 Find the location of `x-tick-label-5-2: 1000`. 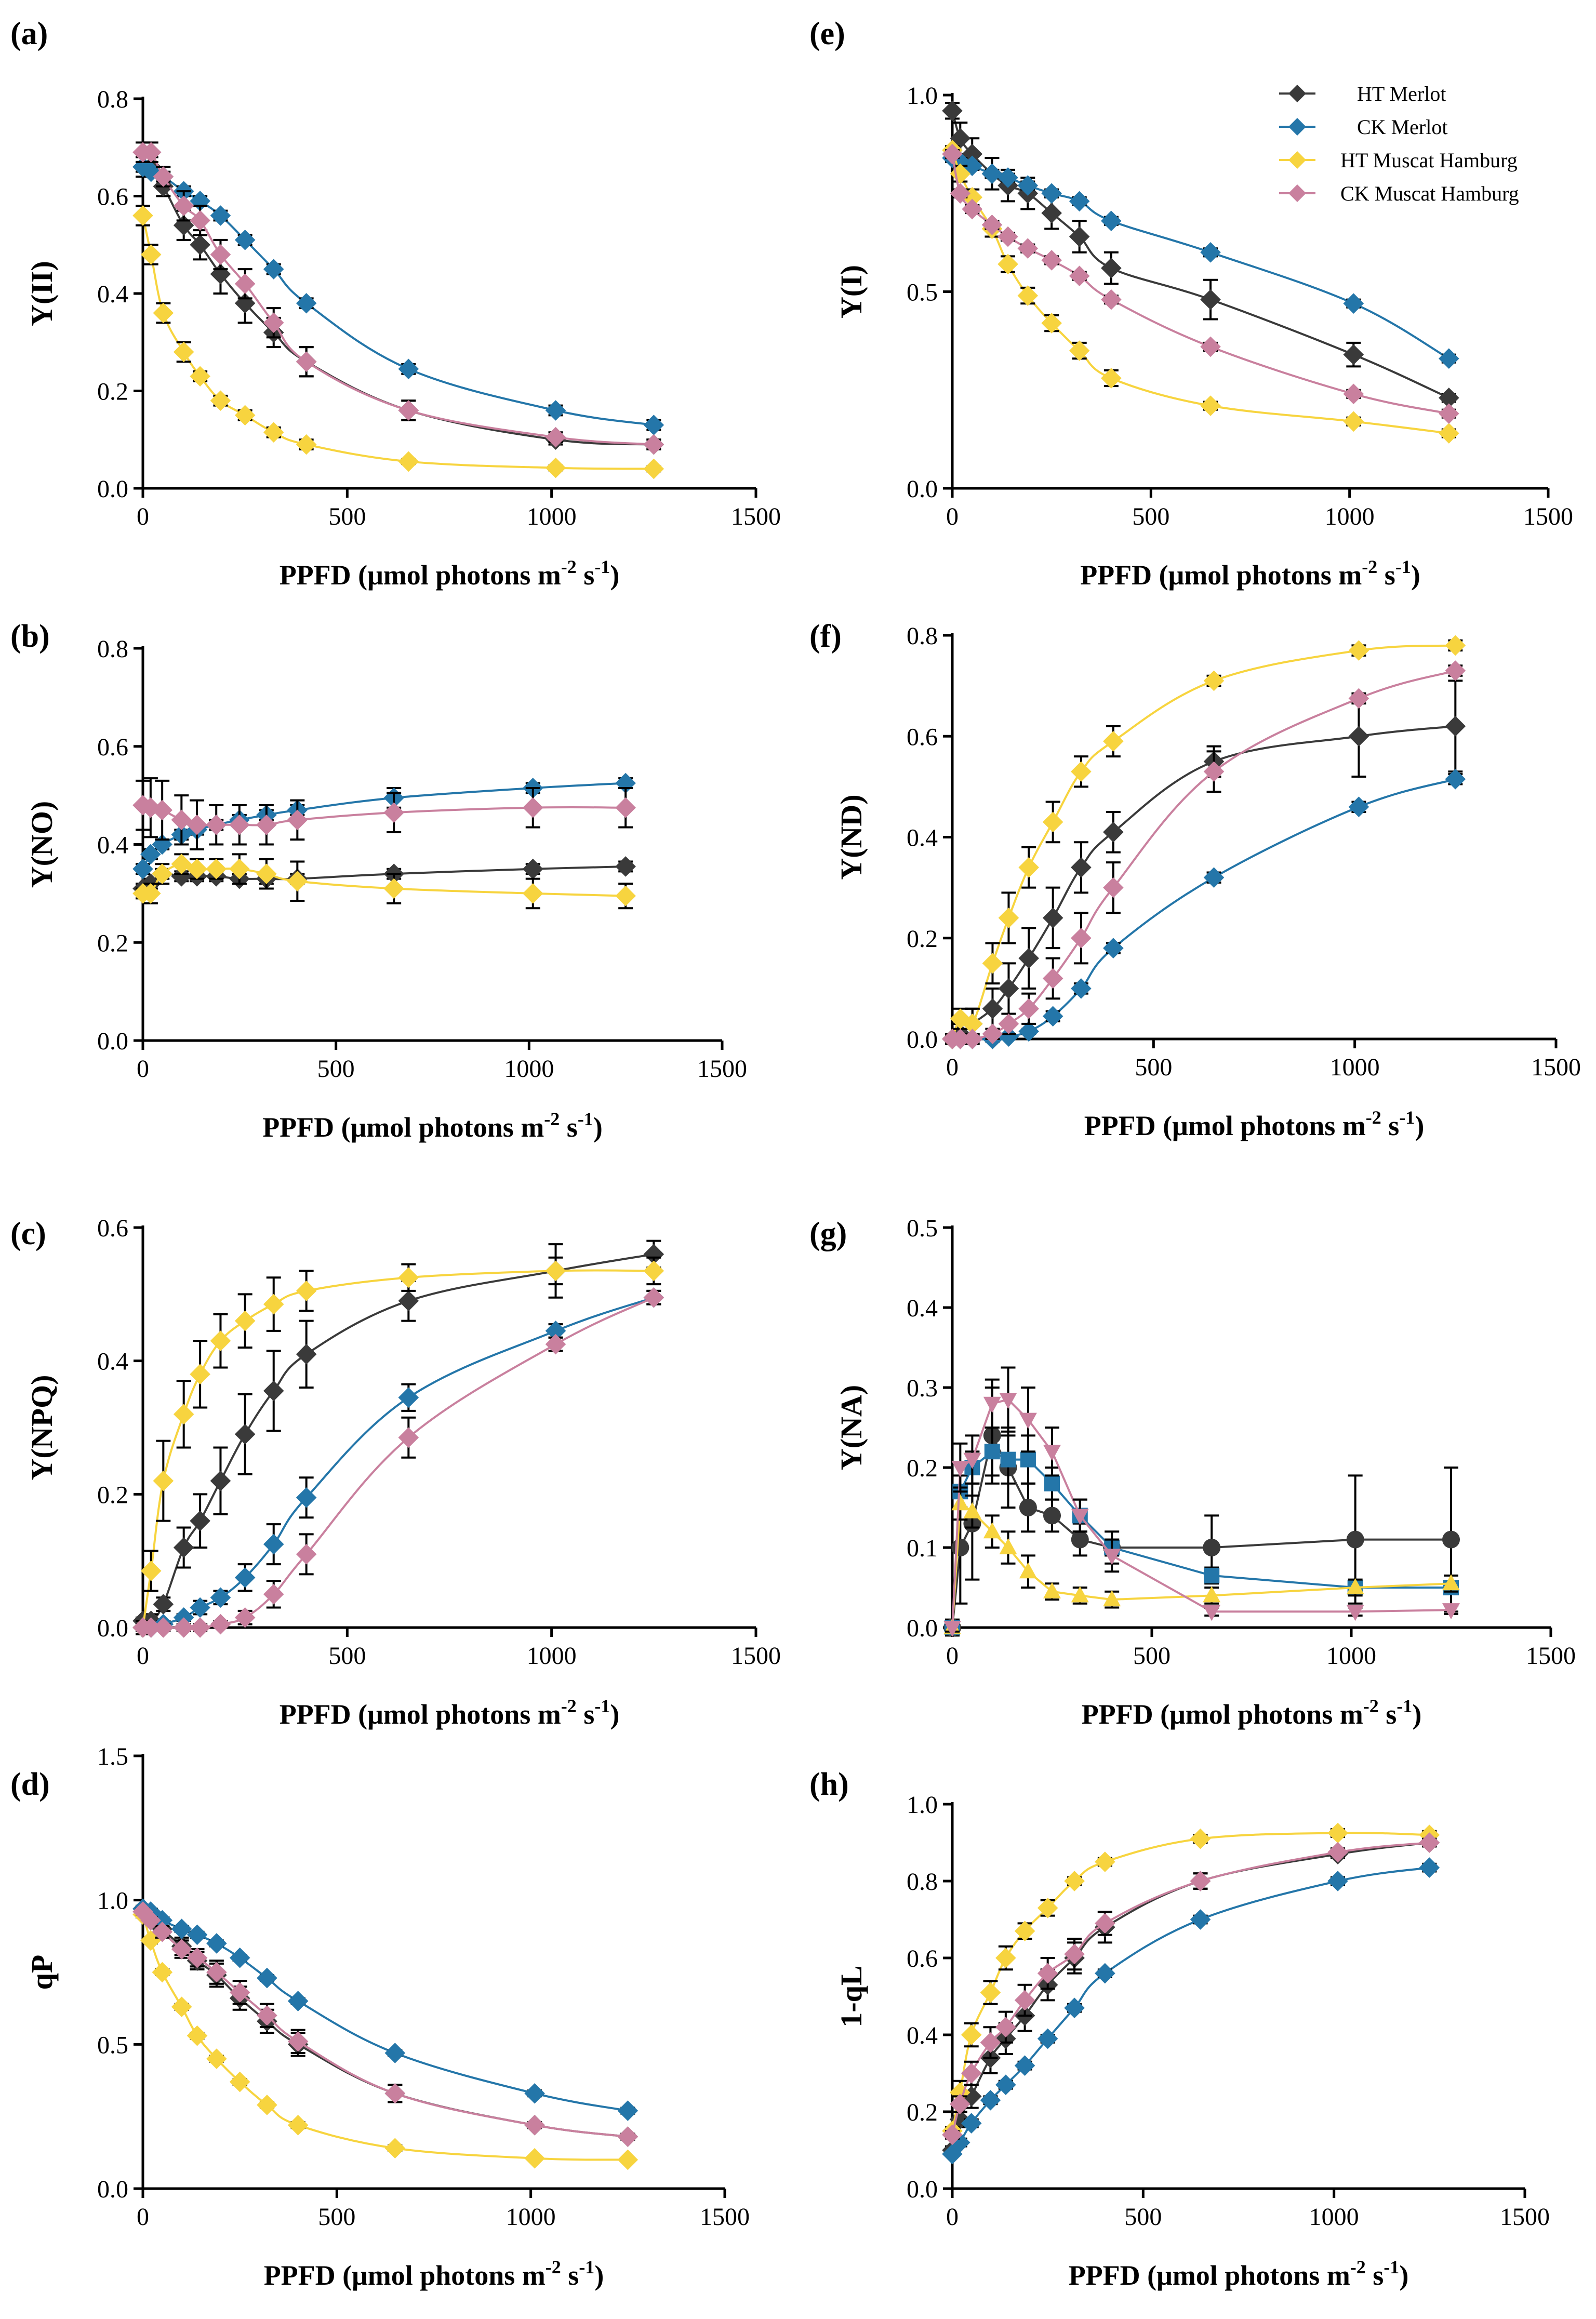

x-tick-label-5-2: 1000 is located at coordinates (1355, 1067).